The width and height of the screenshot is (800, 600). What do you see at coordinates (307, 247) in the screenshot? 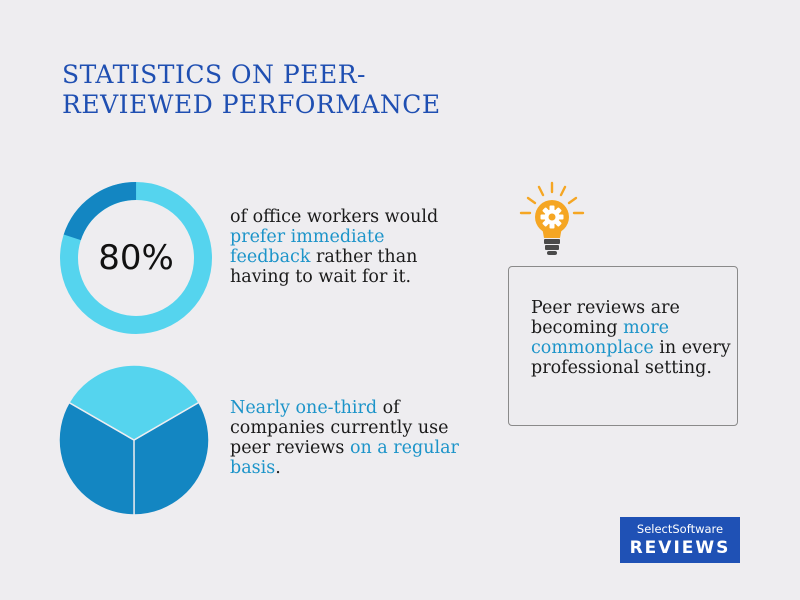
I see `stat1-highlight: prefer immediate feedback` at bounding box center [307, 247].